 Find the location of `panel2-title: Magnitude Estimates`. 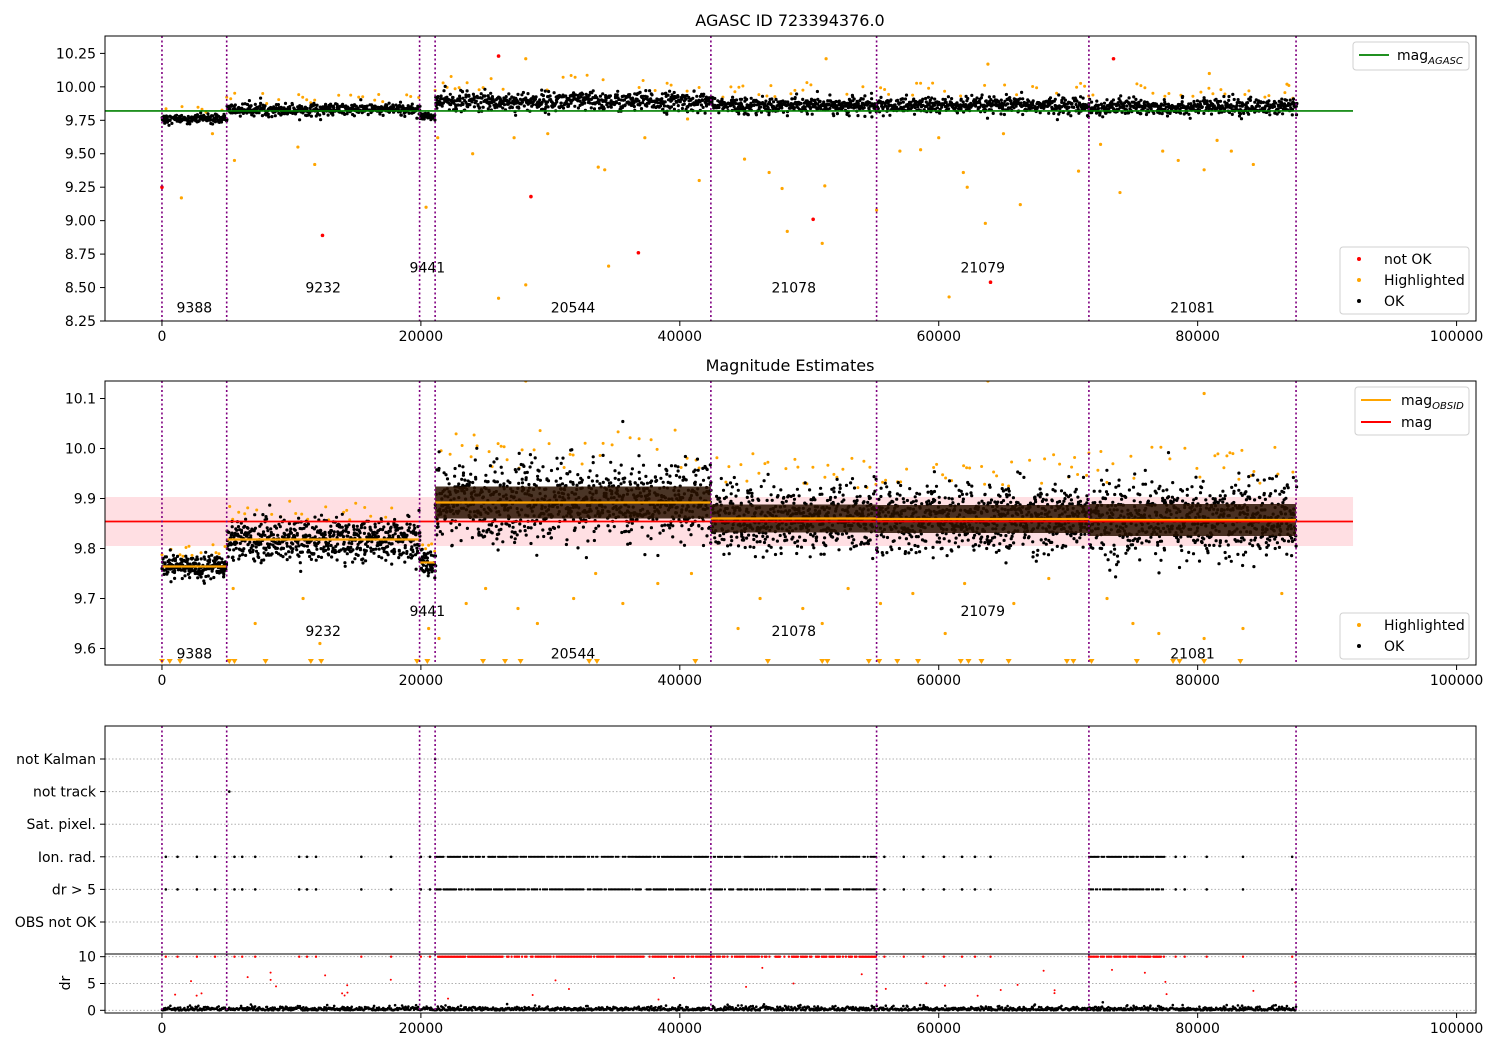

panel2-title: Magnitude Estimates is located at coordinates (790, 365).